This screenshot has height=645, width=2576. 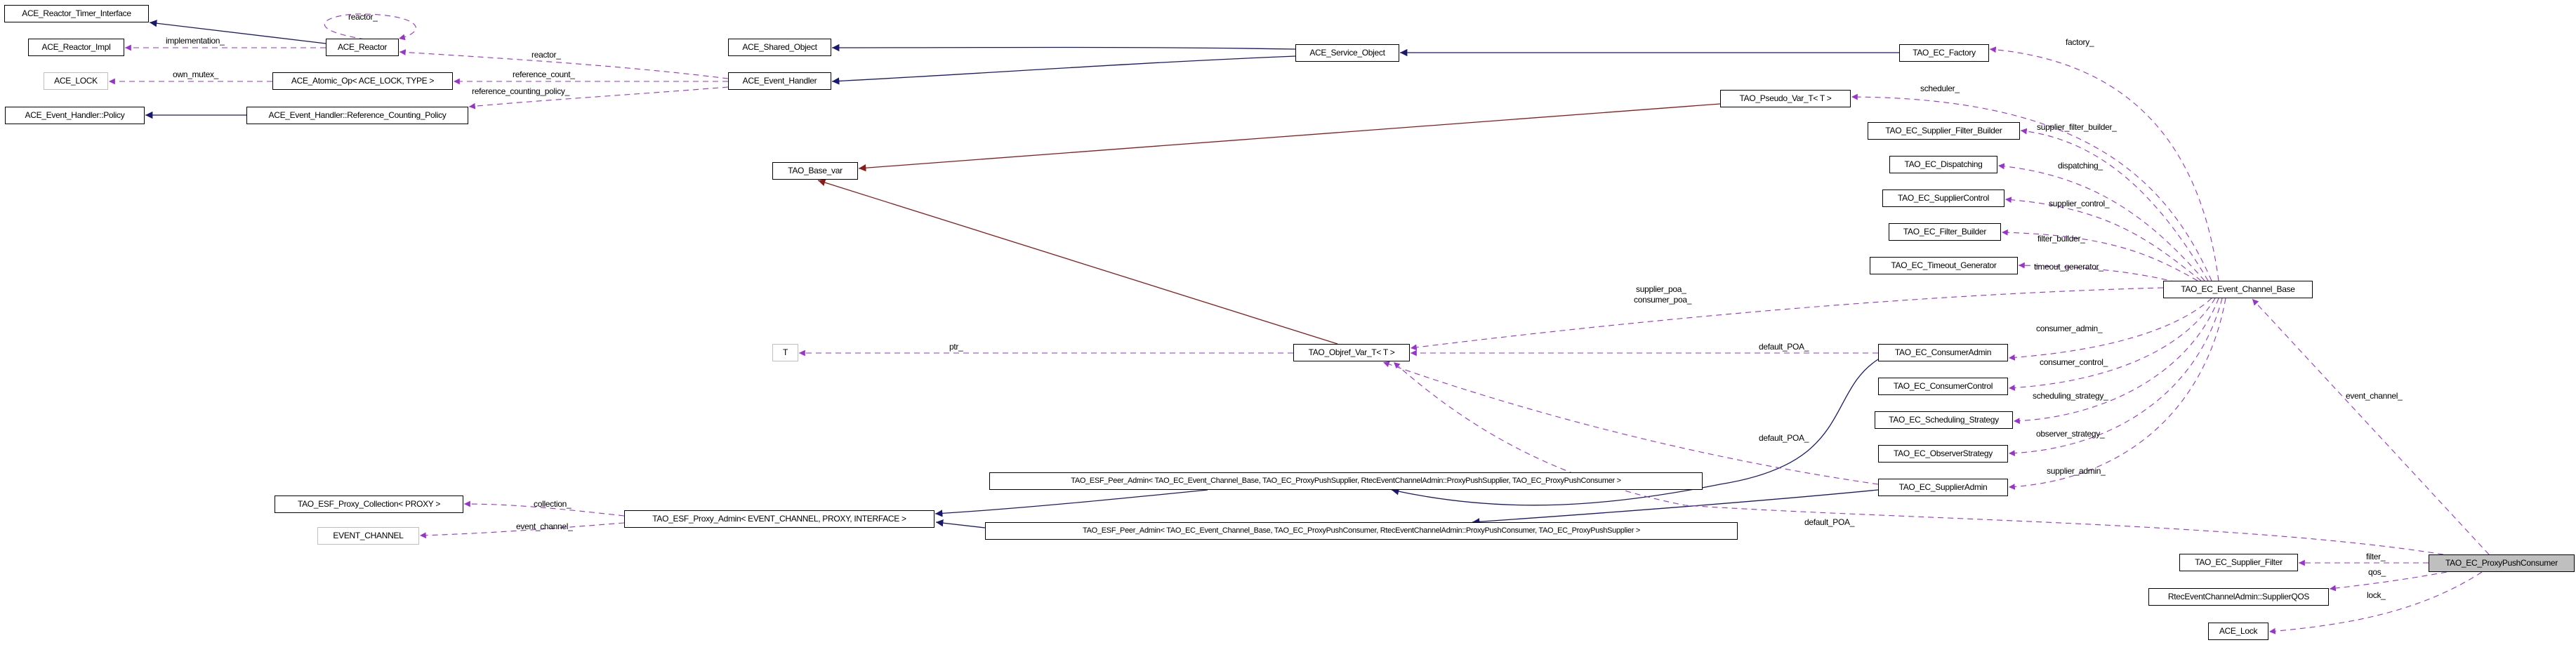 What do you see at coordinates (1630, 423) in the screenshot?
I see `edge-supplieradmin-objref` at bounding box center [1630, 423].